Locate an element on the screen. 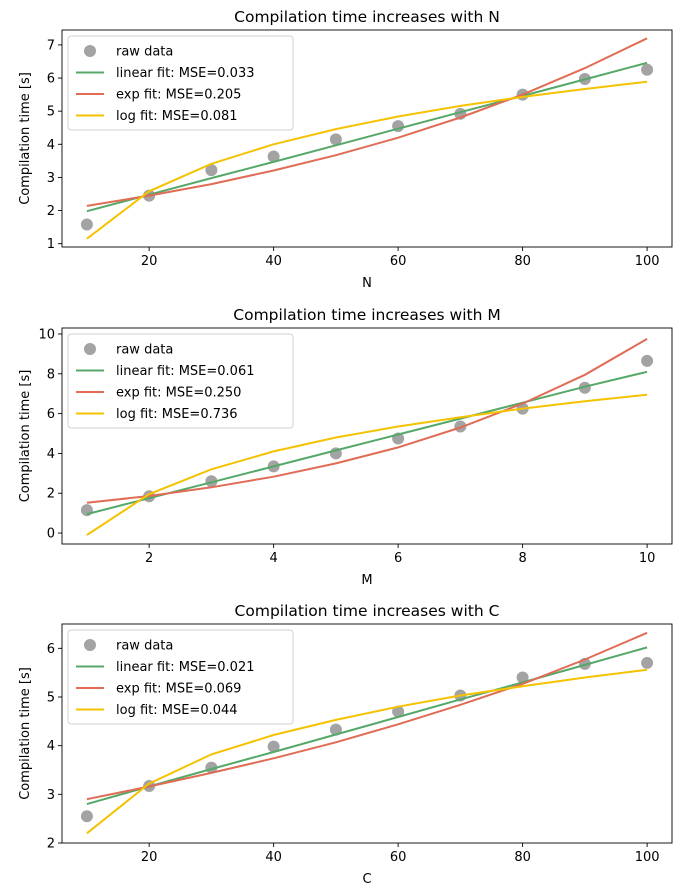 This screenshot has height=895, width=685. y-tick-label: 8 is located at coordinates (51, 374).